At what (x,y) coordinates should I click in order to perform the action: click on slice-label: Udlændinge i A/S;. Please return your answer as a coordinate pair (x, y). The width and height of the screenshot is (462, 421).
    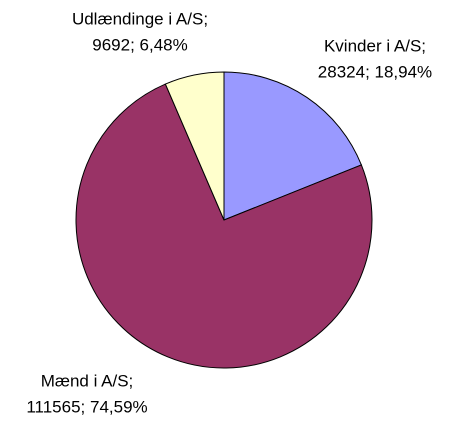
    Looking at the image, I should click on (140, 18).